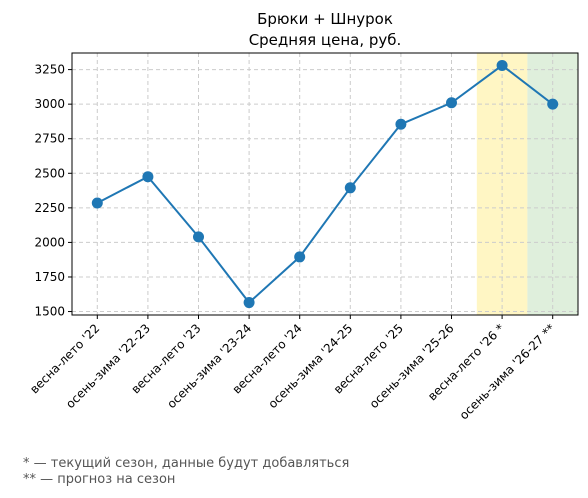 The width and height of the screenshot is (588, 498). Describe the element at coordinates (49, 312) in the screenshot. I see `y-tick-label-1: 1500` at that location.